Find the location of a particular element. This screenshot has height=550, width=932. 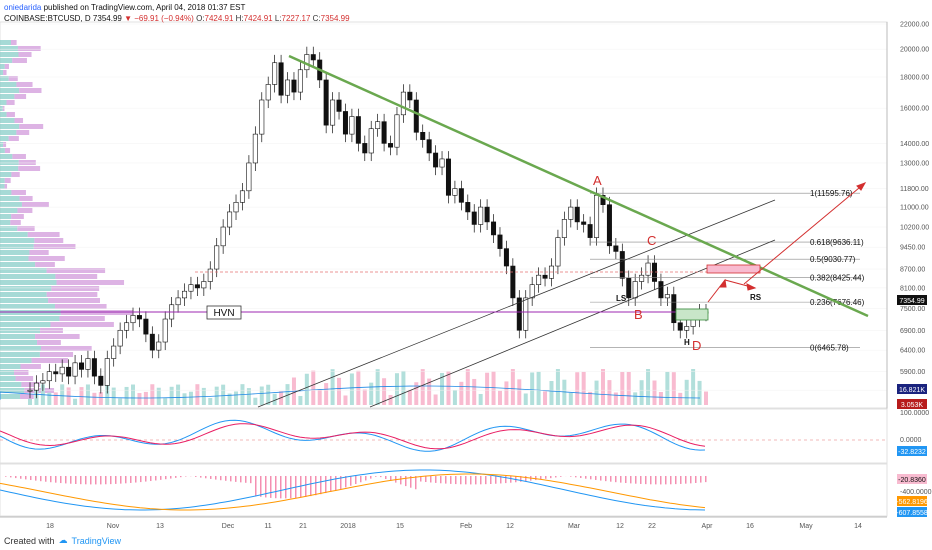

volume-tag is located at coordinates (912, 389).